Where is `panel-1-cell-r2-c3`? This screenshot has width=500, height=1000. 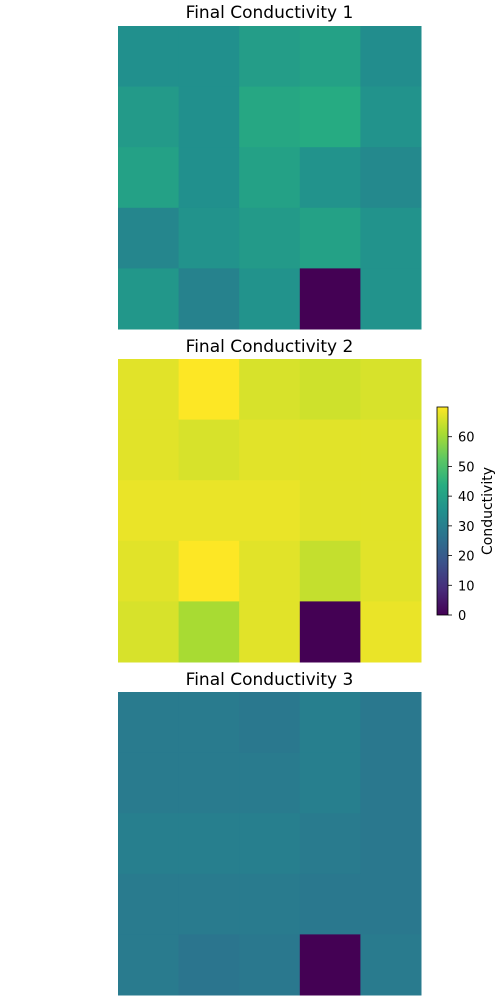 panel-1-cell-r2-c3 is located at coordinates (330, 178).